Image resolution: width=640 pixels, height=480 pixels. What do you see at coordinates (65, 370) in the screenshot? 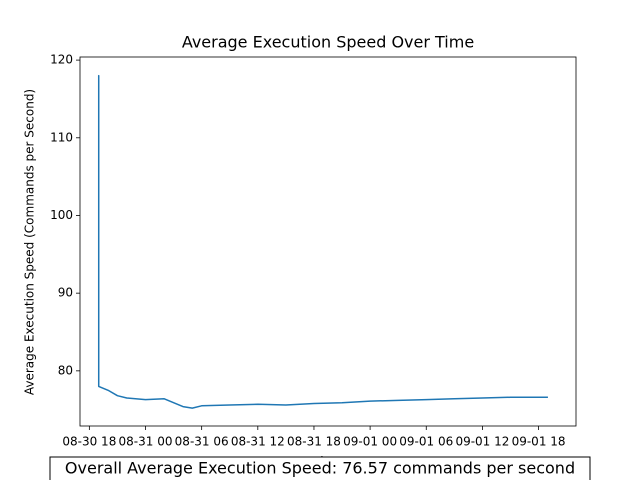
I see `y-tick-label: 80` at bounding box center [65, 370].